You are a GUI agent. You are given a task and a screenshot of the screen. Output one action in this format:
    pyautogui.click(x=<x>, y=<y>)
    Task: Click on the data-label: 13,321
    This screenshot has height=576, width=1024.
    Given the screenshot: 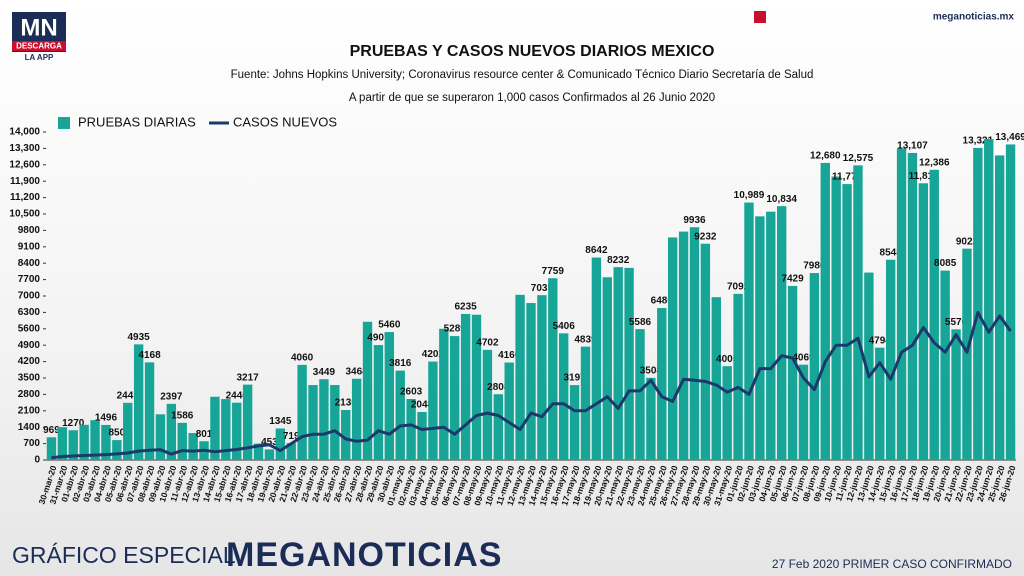 What is the action you would take?
    pyautogui.click(x=978, y=141)
    